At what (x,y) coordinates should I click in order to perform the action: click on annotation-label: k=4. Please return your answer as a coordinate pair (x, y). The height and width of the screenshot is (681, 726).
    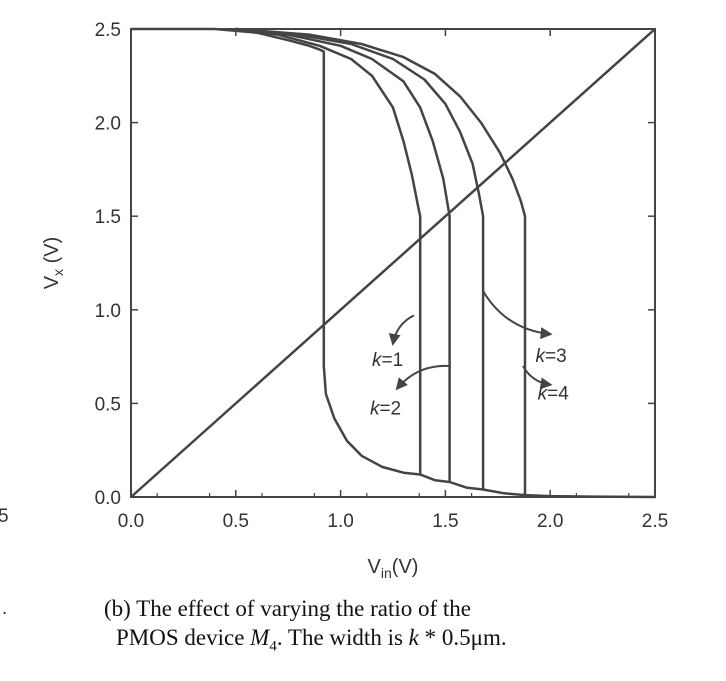
    Looking at the image, I should click on (554, 394).